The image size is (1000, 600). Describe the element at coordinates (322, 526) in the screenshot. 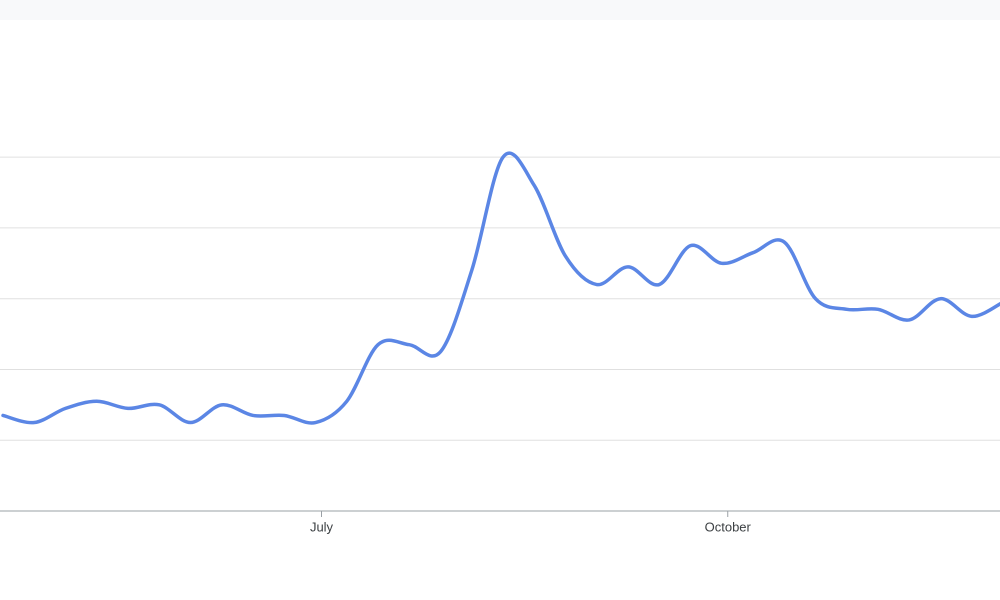

I see `x-tick-label: July` at that location.